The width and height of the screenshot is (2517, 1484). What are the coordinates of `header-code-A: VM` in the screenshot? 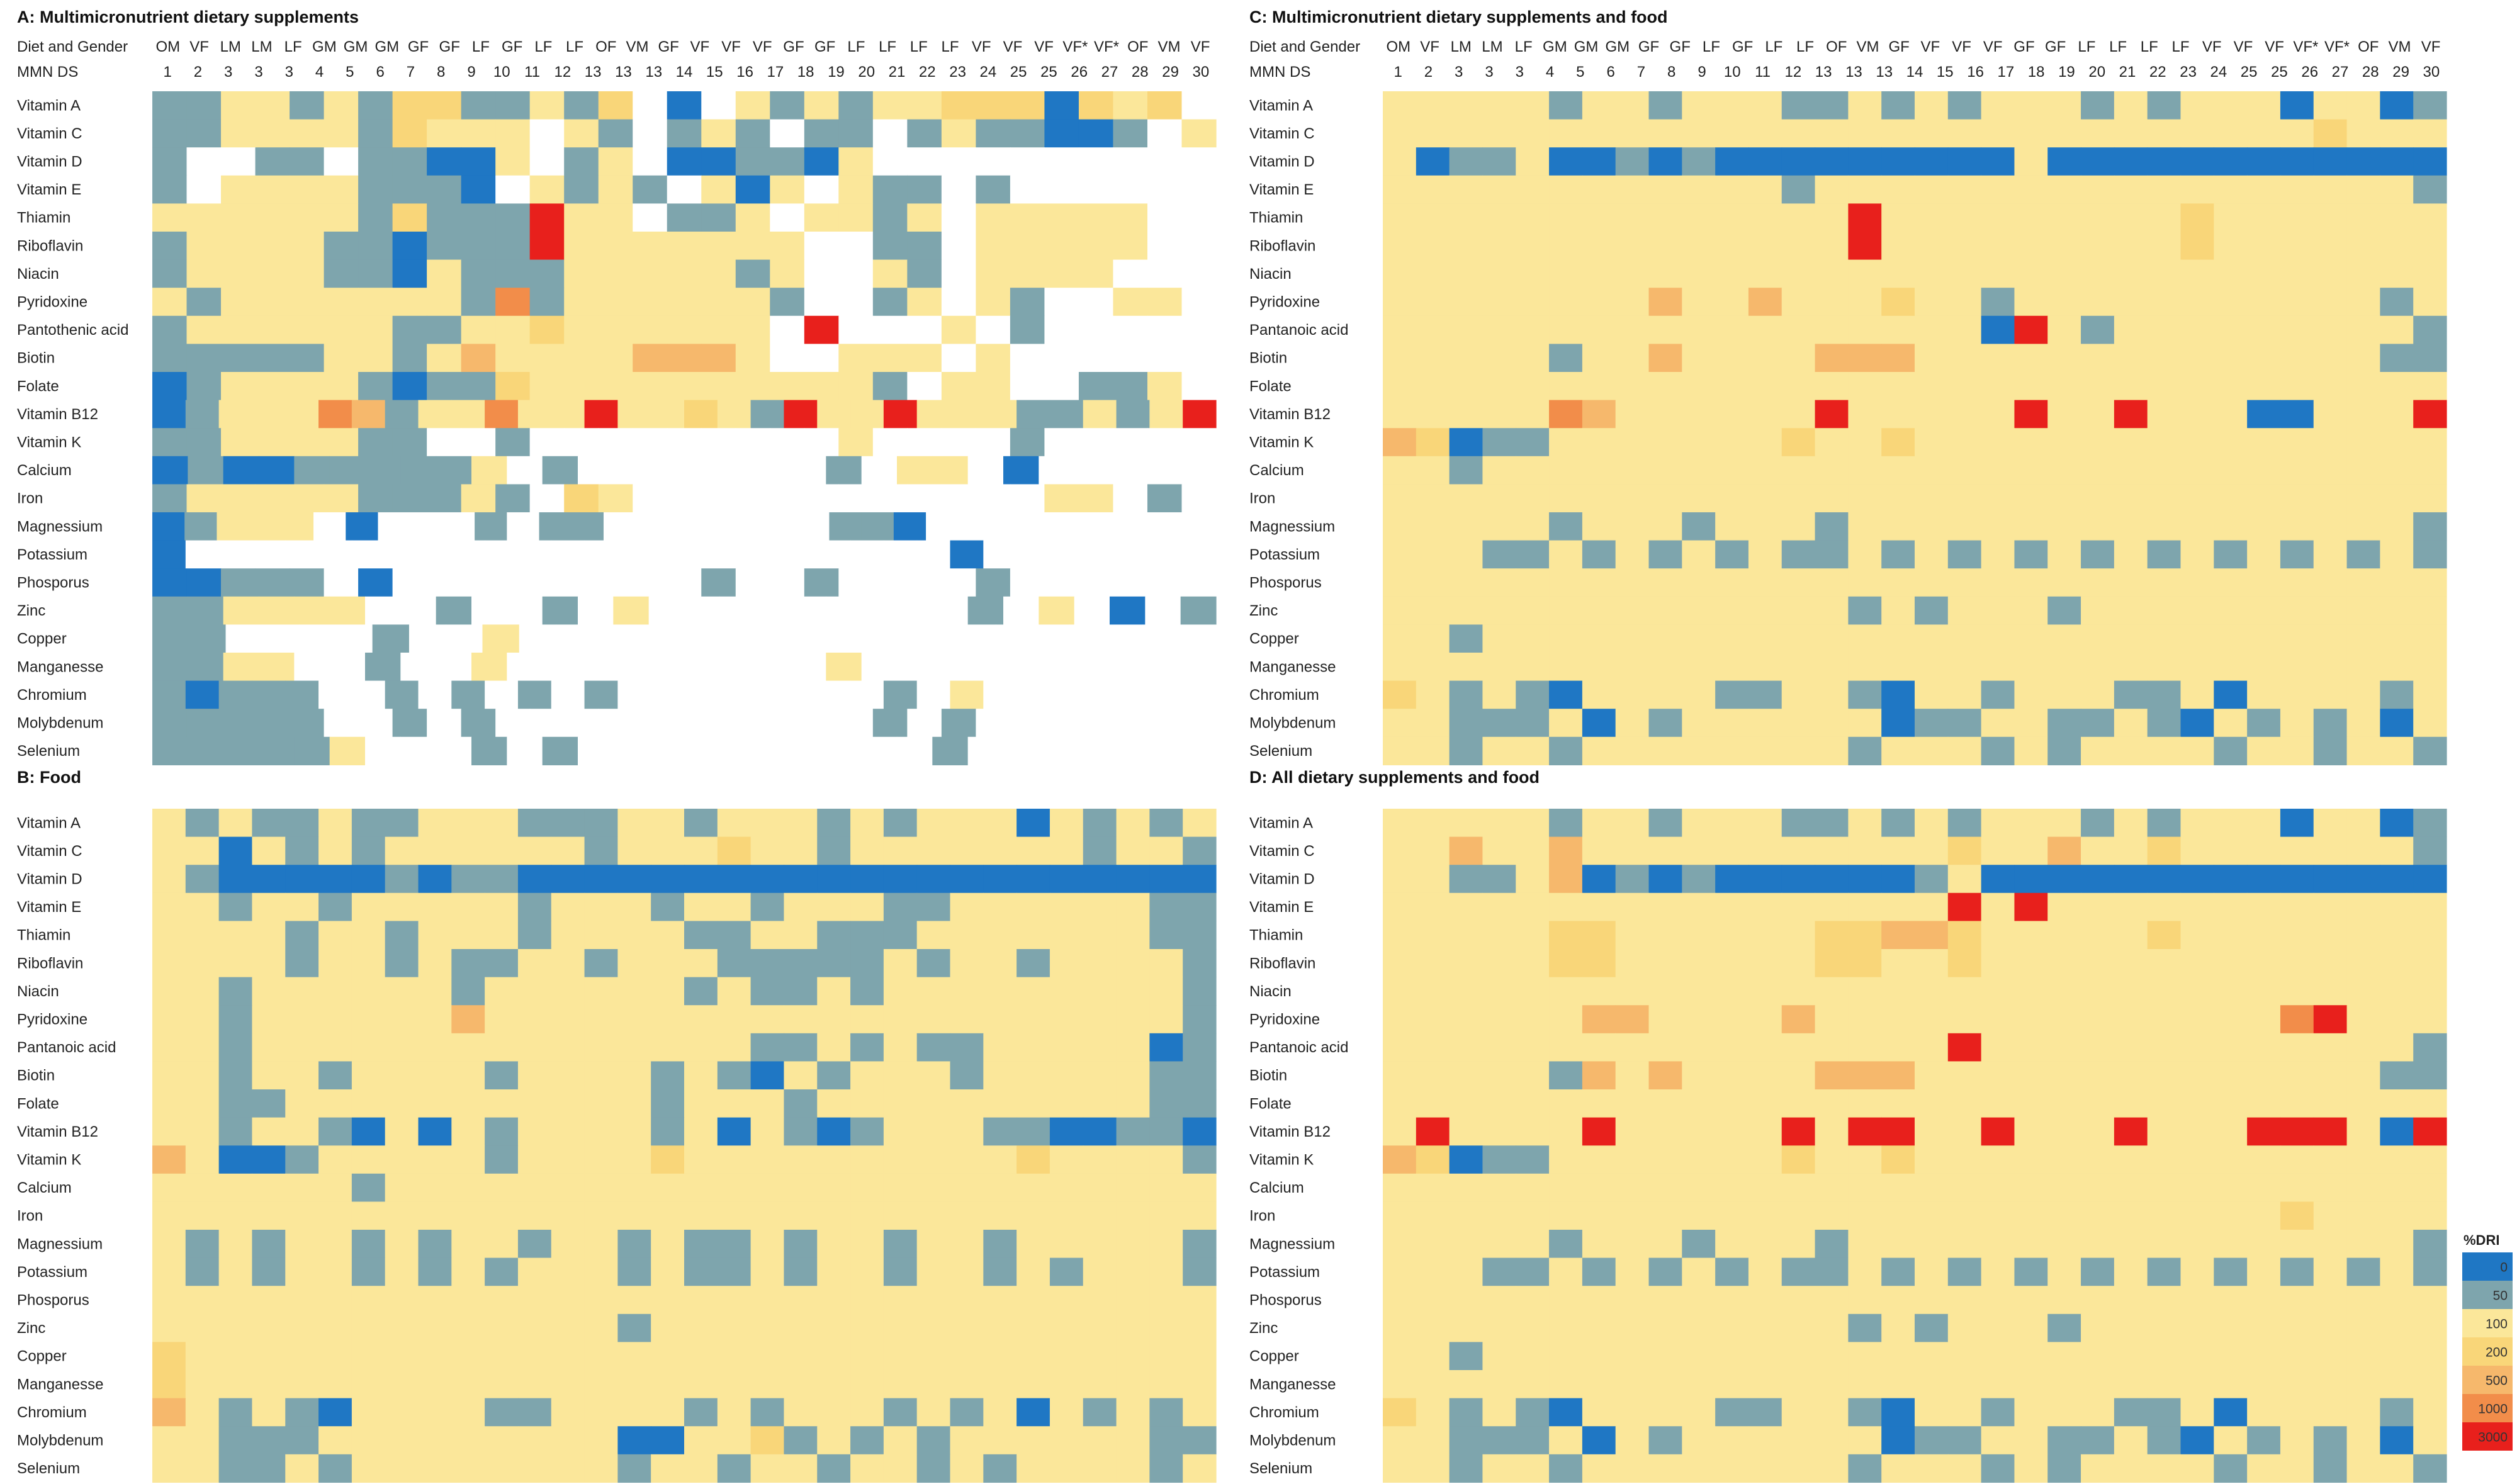 It's located at (1168, 46).